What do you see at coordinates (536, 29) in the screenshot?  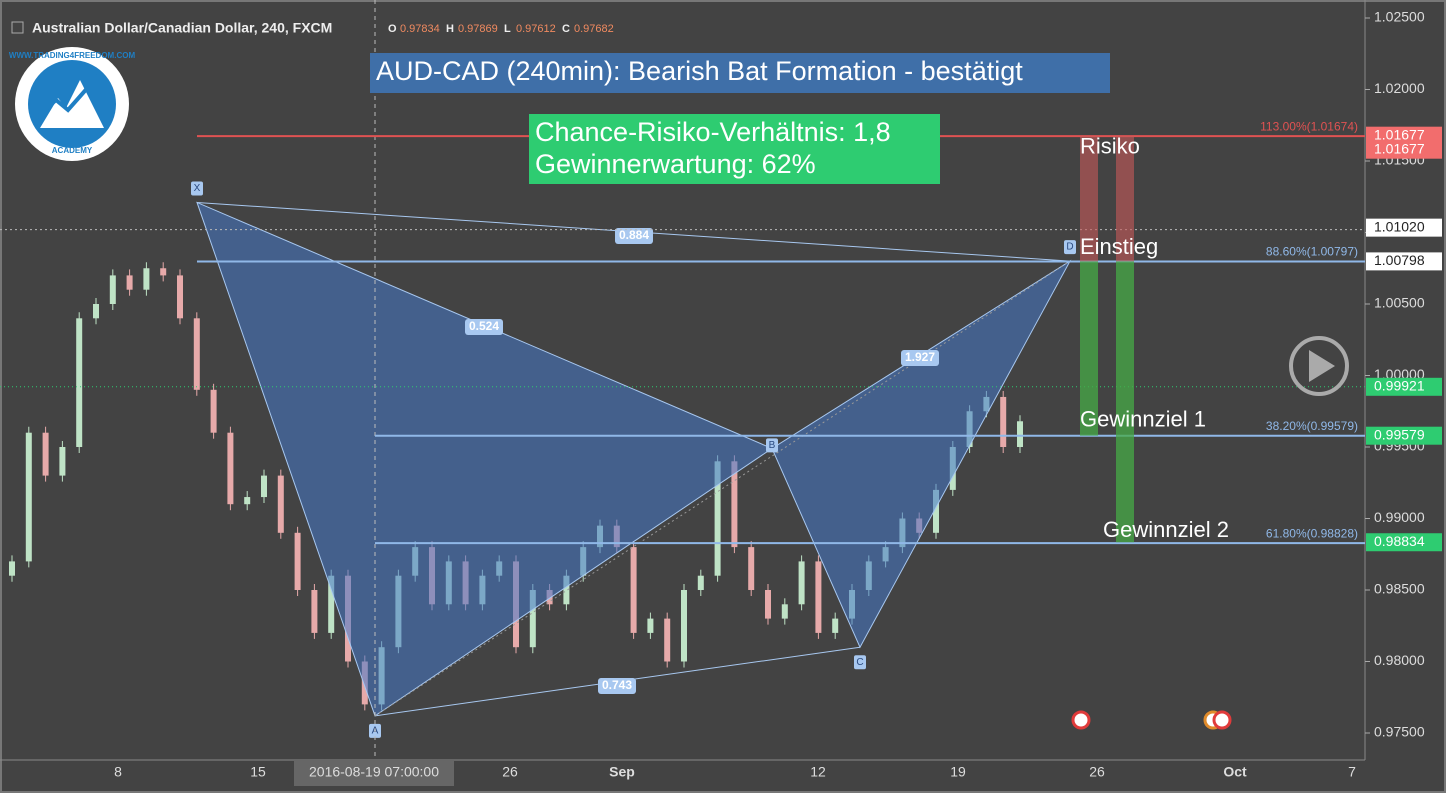 I see `ohlc-value: 0.97612` at bounding box center [536, 29].